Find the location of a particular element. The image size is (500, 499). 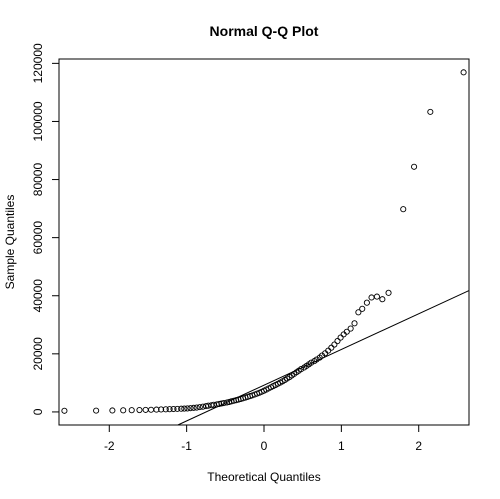

x-tick-label: 2 is located at coordinates (418, 446).